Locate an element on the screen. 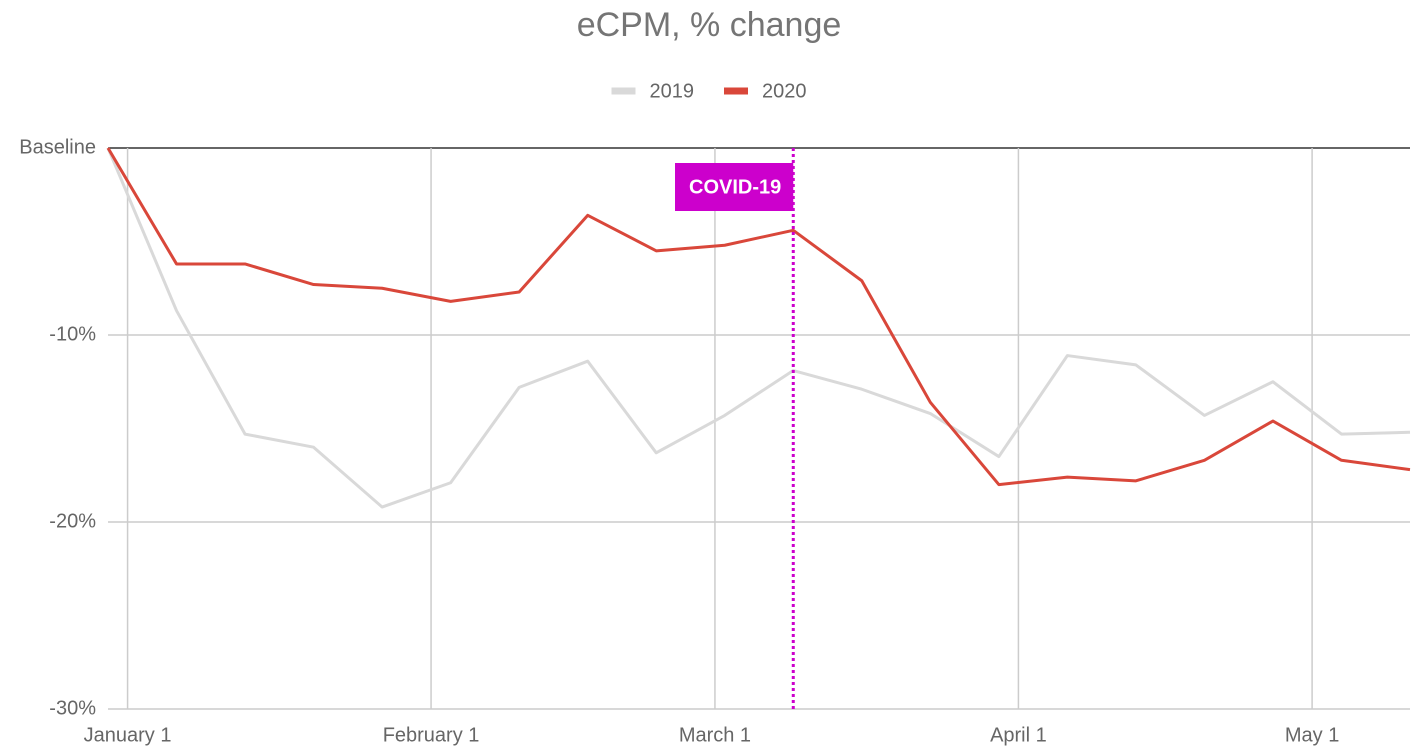 This screenshot has height=747, width=1418. x-tick-label: May 1 is located at coordinates (1312, 735).